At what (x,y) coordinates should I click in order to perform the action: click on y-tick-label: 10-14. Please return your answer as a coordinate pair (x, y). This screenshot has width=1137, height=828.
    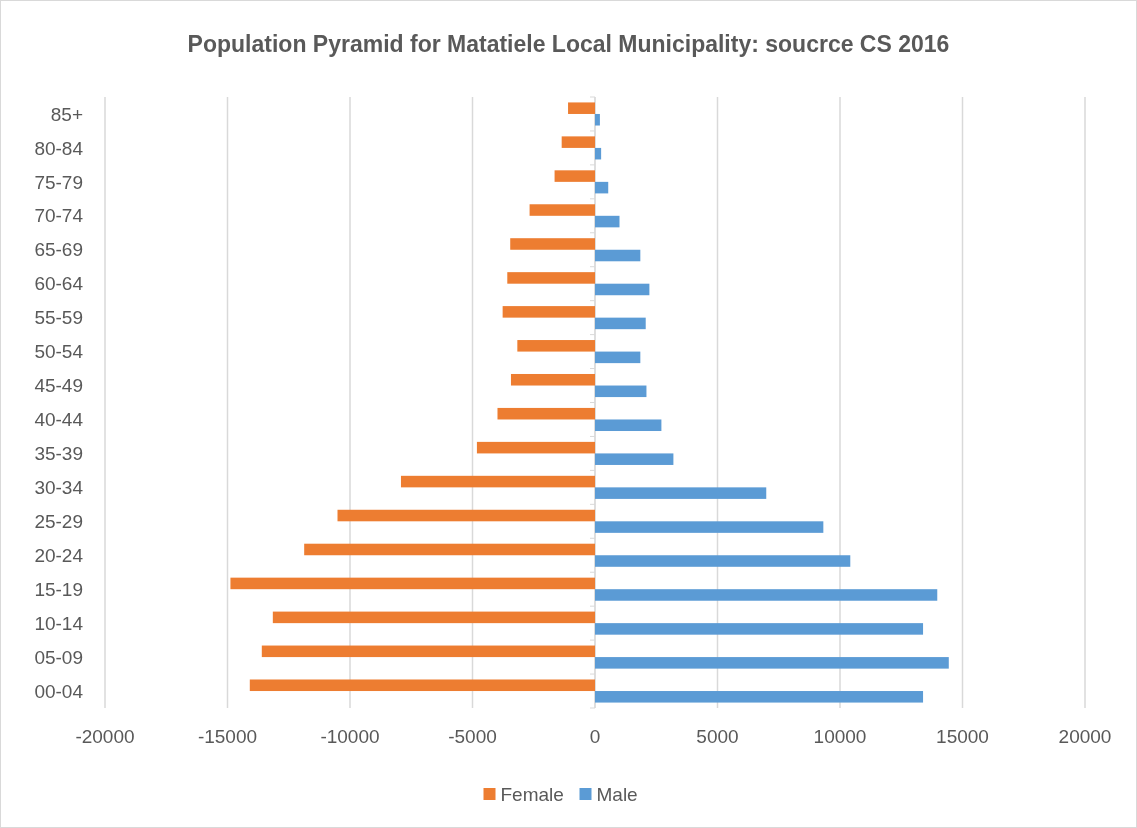
    Looking at the image, I should click on (59, 623).